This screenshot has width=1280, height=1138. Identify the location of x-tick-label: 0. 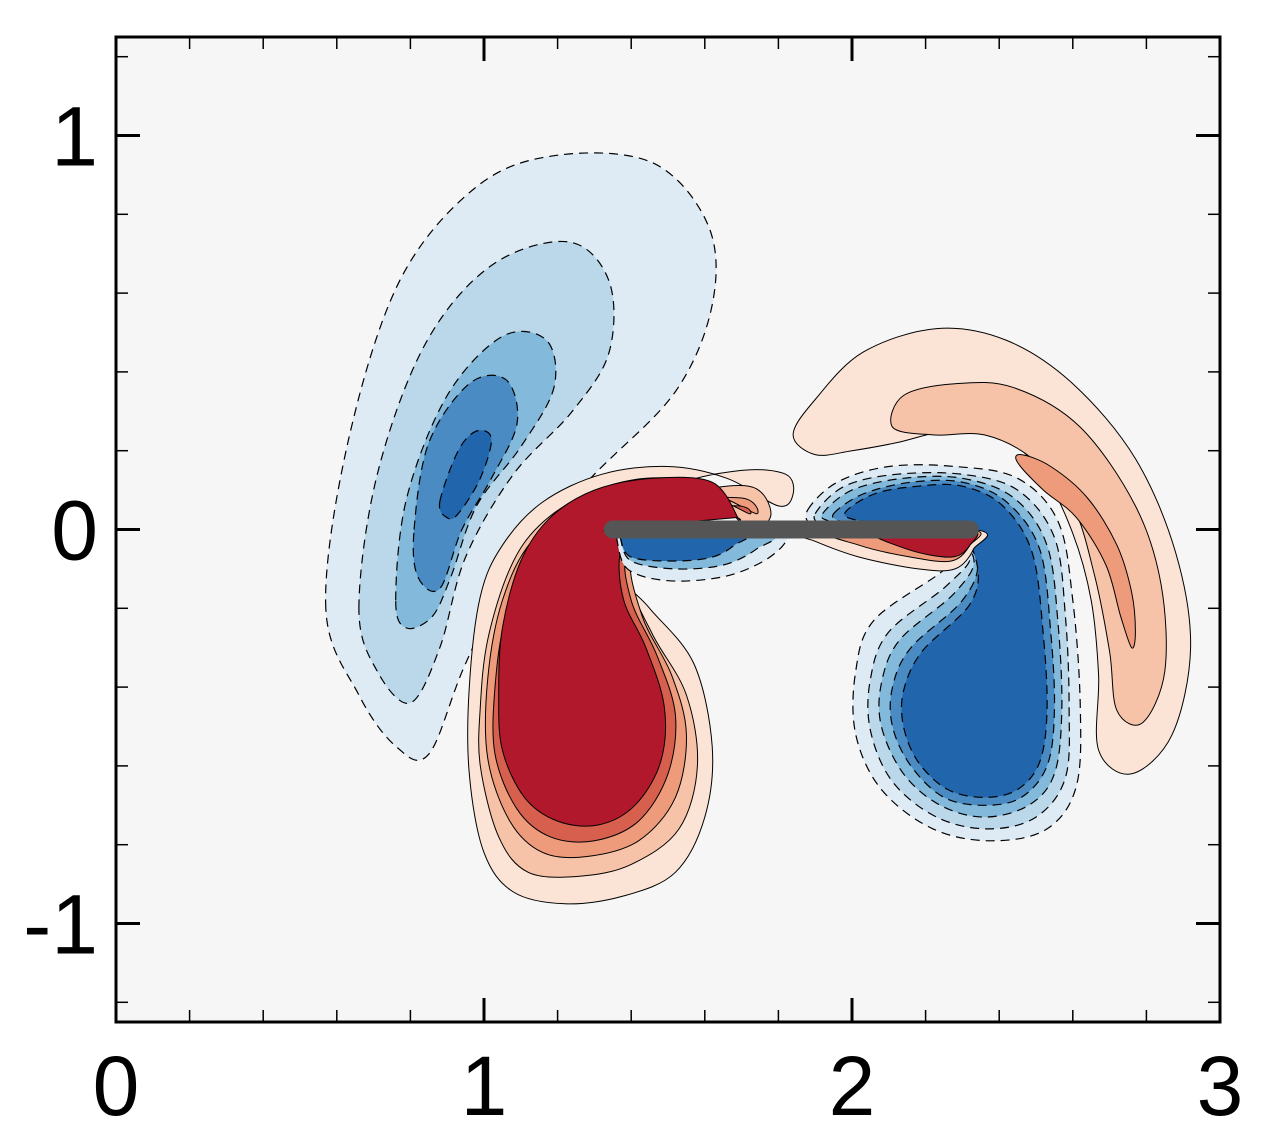
(116, 1086).